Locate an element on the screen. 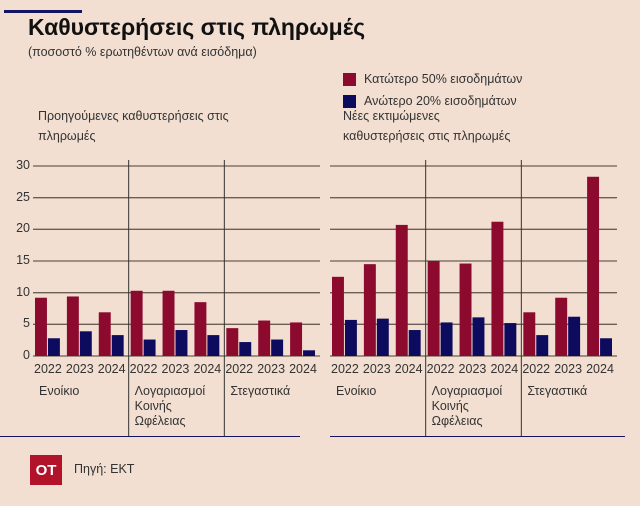 This screenshot has height=506, width=640. y-tick-label: 25 is located at coordinates (23, 196).